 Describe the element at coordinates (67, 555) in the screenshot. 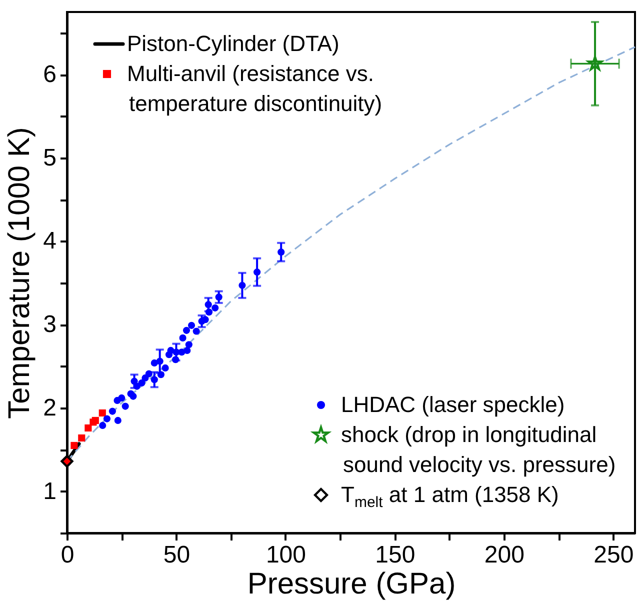

I see `x-tick-label: 0` at that location.